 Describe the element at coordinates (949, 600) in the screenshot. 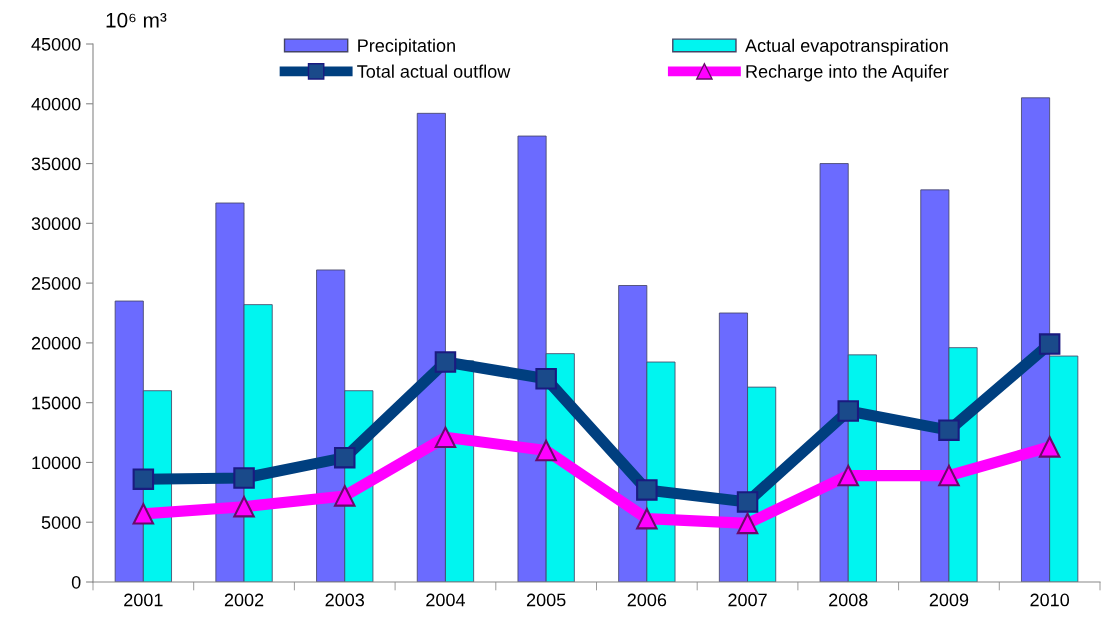

I see `x-tick-label: 2009` at that location.